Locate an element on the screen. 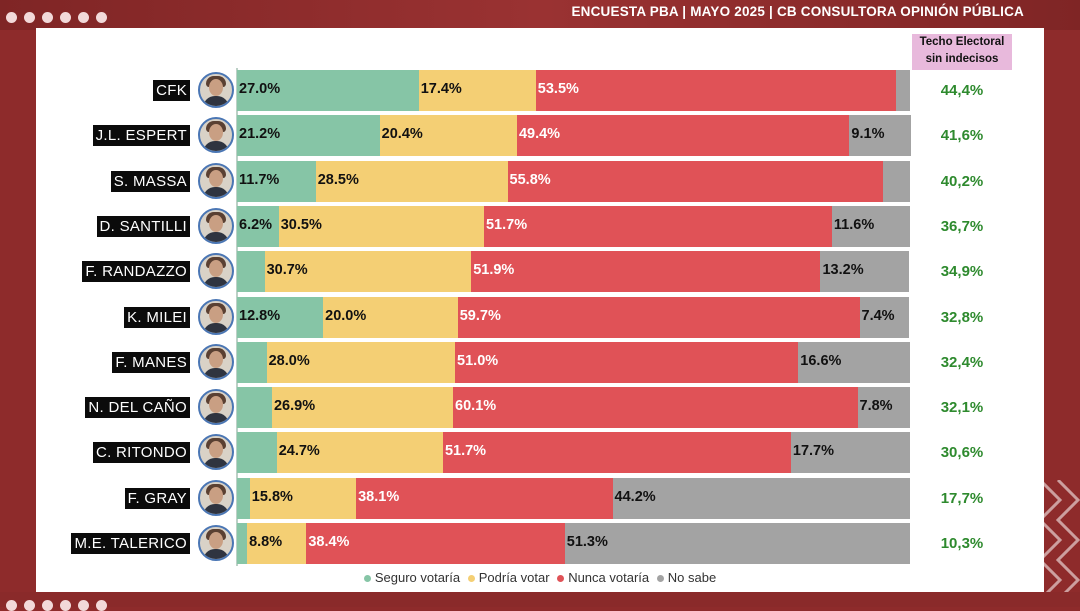  data-label: 38.4% is located at coordinates (329, 542).